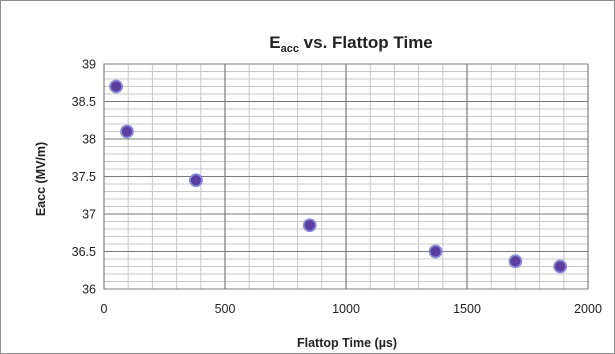 The width and height of the screenshot is (615, 354). What do you see at coordinates (89, 65) in the screenshot?
I see `y-tick-label: 39` at bounding box center [89, 65].